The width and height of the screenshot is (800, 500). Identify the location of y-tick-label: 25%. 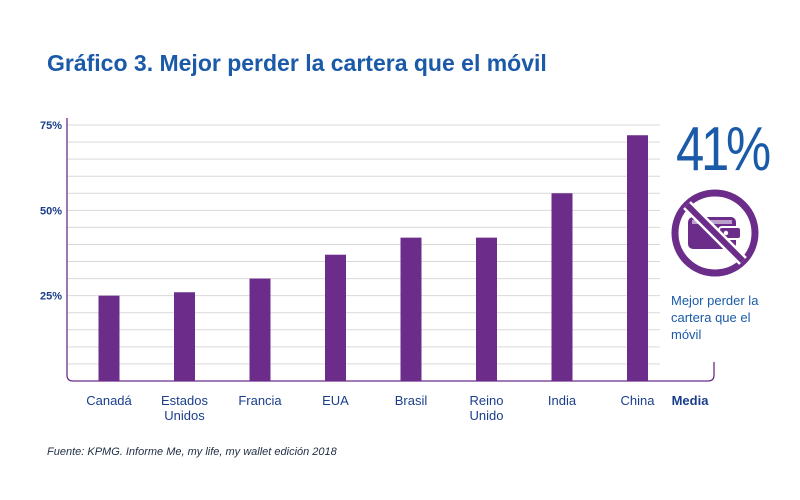
(51, 297).